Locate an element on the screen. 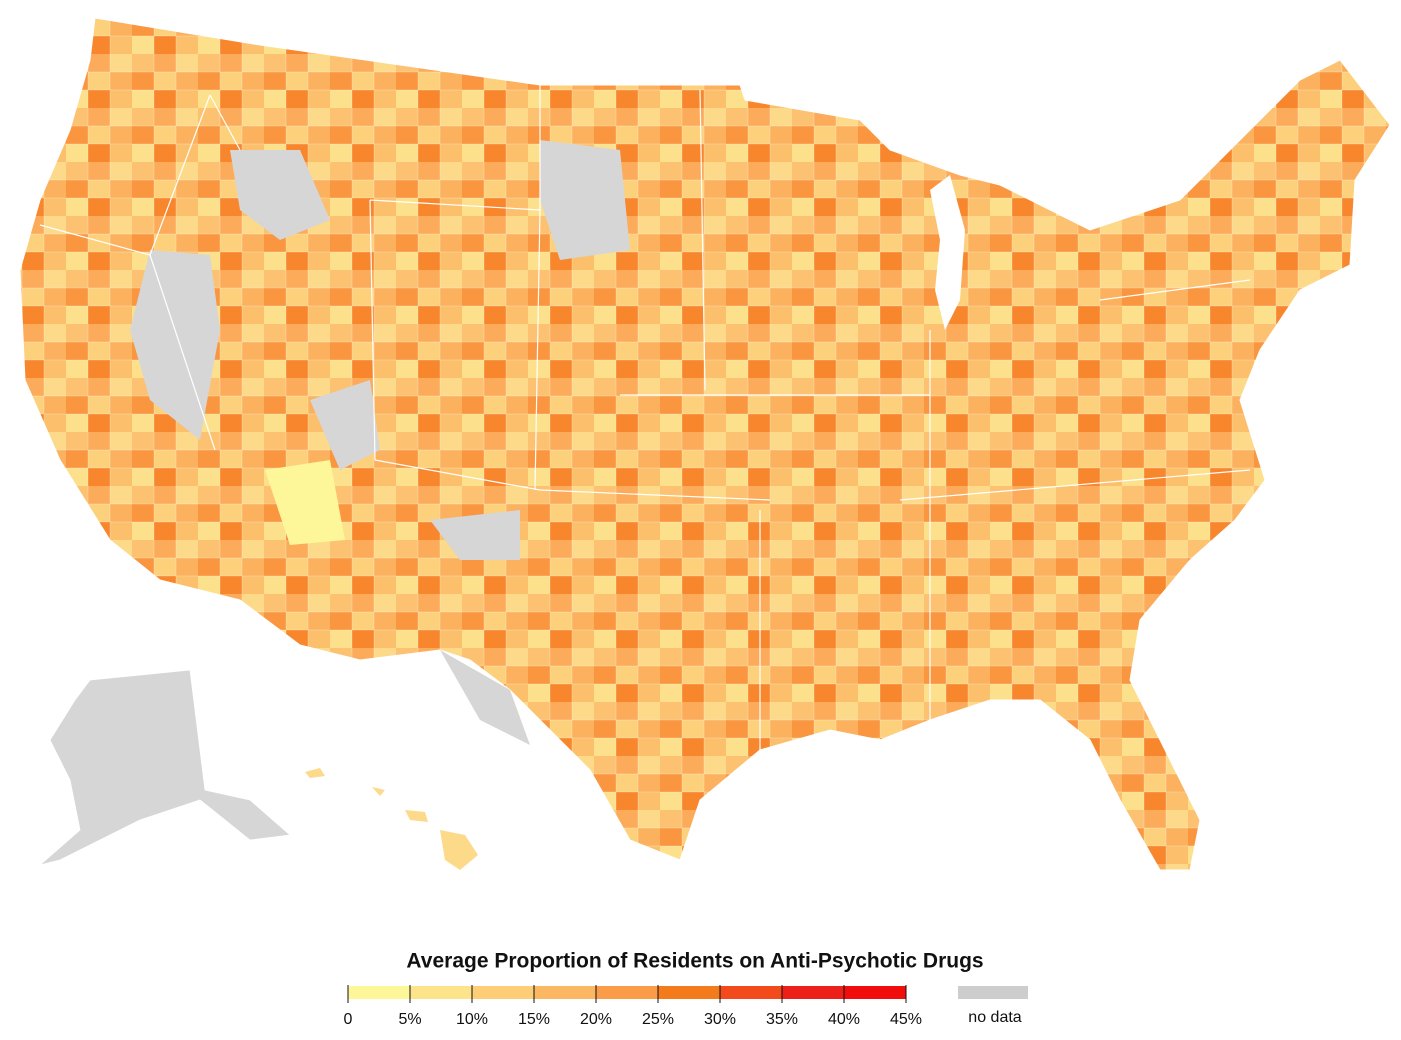 The width and height of the screenshot is (1401, 1040). legend-tick-label: 30% is located at coordinates (720, 1019).